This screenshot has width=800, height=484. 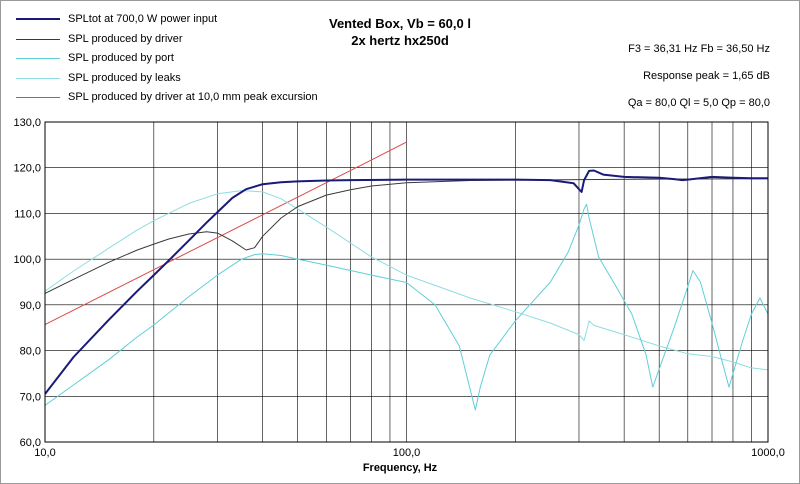 I want to click on x-tick-label: 1000,0, so click(x=768, y=453).